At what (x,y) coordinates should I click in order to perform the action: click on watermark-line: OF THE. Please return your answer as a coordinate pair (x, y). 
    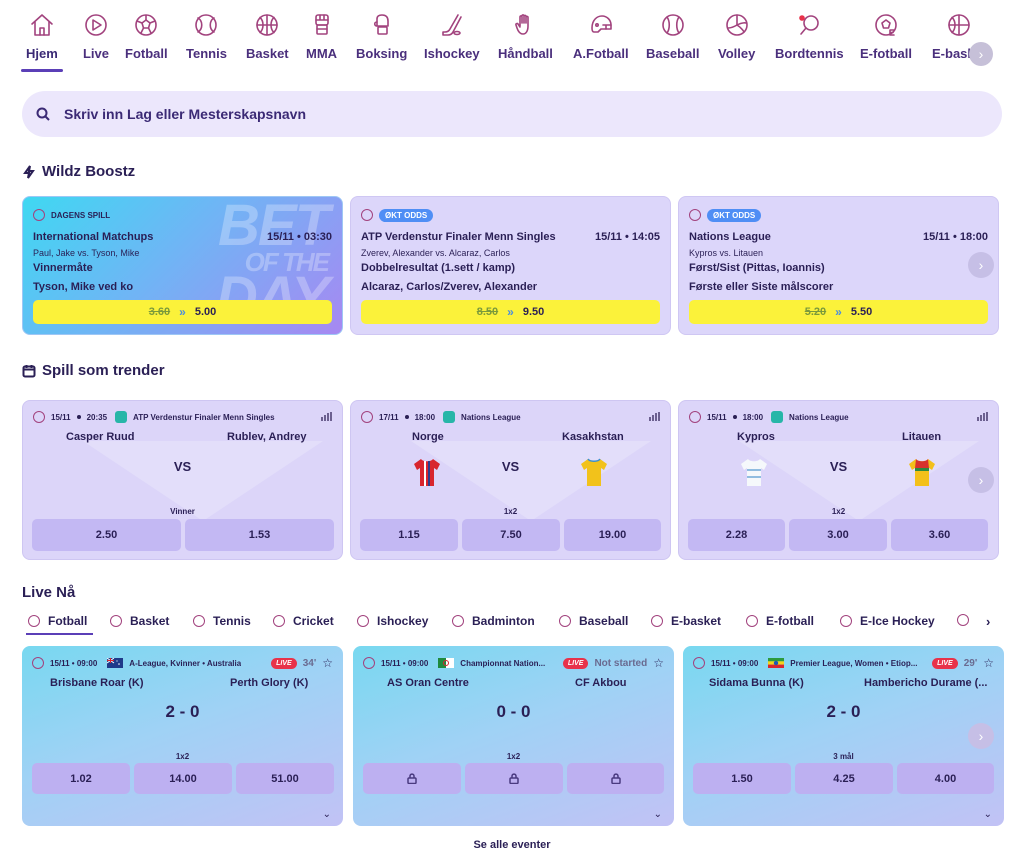
    Looking at the image, I should click on (287, 262).